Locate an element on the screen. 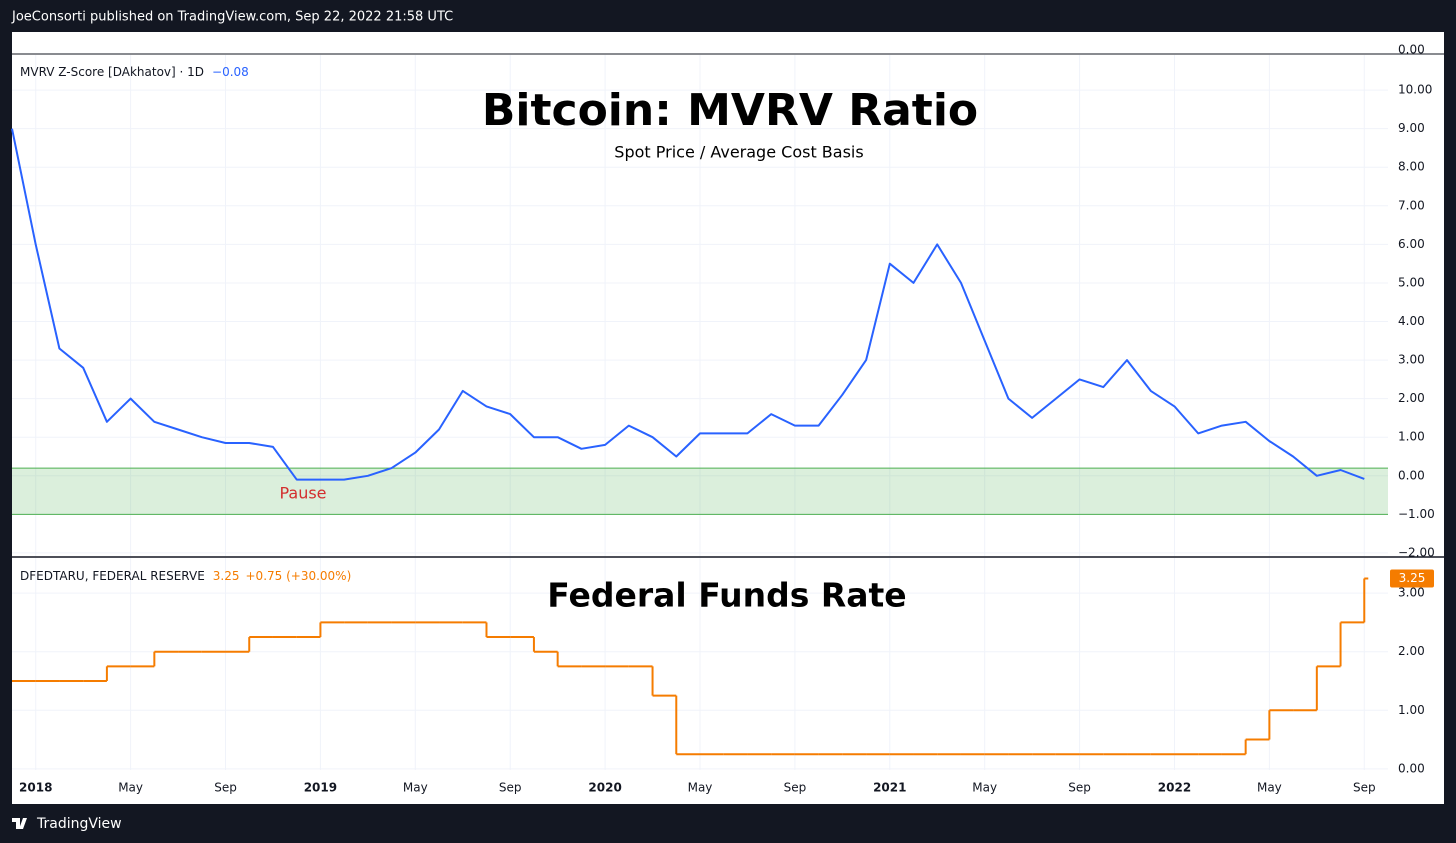 The image size is (1456, 843). y-tick-label: 4.00 is located at coordinates (1411, 321).